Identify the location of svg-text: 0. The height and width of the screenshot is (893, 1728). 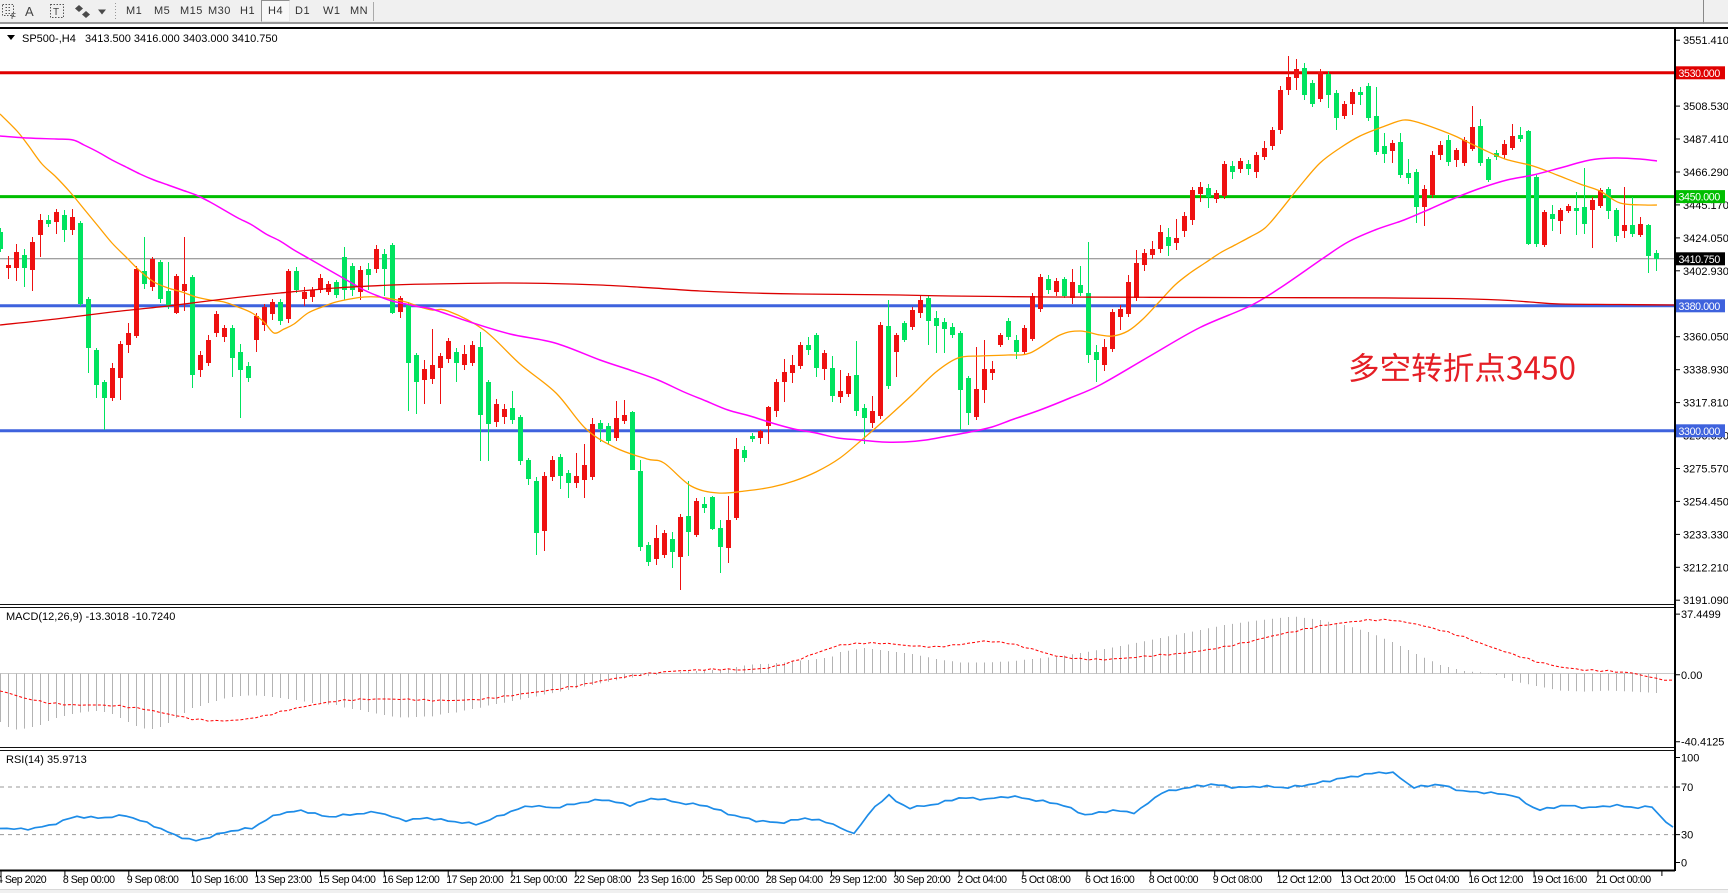
(1684, 864).